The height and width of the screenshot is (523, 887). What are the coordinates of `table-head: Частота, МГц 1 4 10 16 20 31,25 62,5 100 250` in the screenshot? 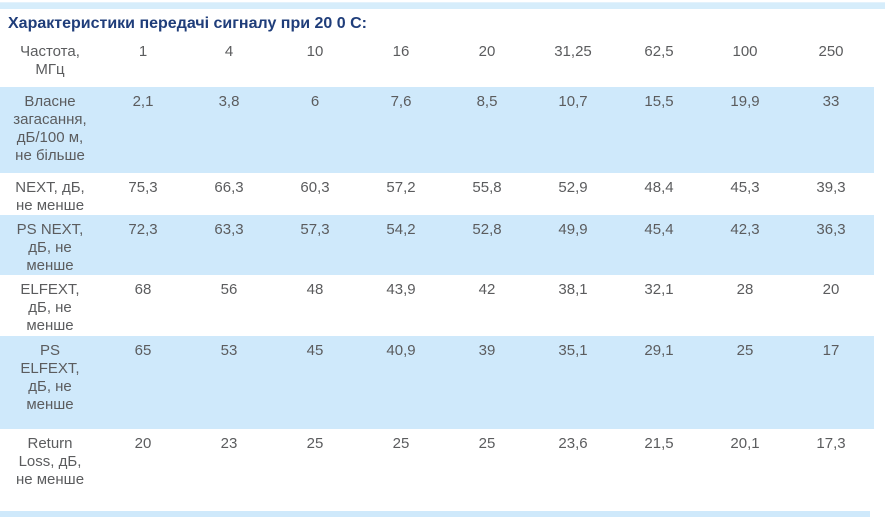 It's located at (437, 62).